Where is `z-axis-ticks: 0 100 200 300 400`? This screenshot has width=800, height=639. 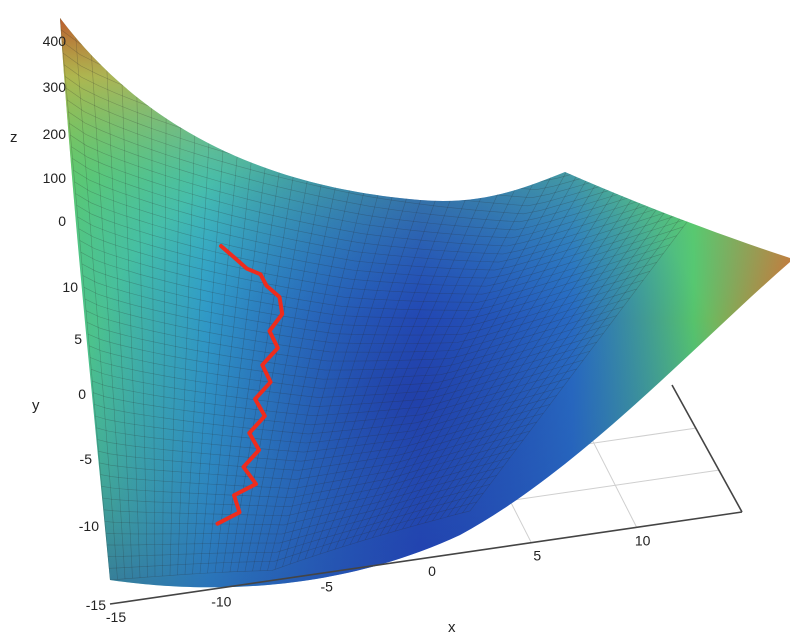
z-axis-ticks: 0 100 200 300 400 is located at coordinates (55, 131).